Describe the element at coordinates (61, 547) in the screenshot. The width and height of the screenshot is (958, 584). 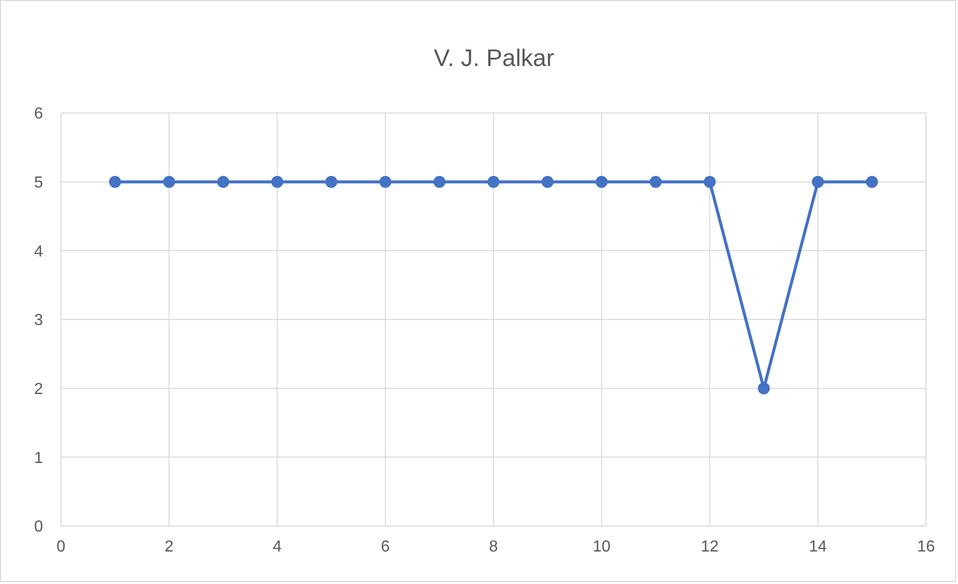
I see `x-tick-label: 0` at that location.